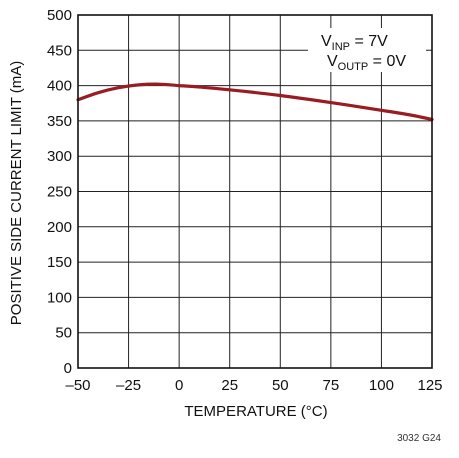 The height and width of the screenshot is (458, 459). Describe the element at coordinates (229, 385) in the screenshot. I see `x-tick-label: 25` at that location.